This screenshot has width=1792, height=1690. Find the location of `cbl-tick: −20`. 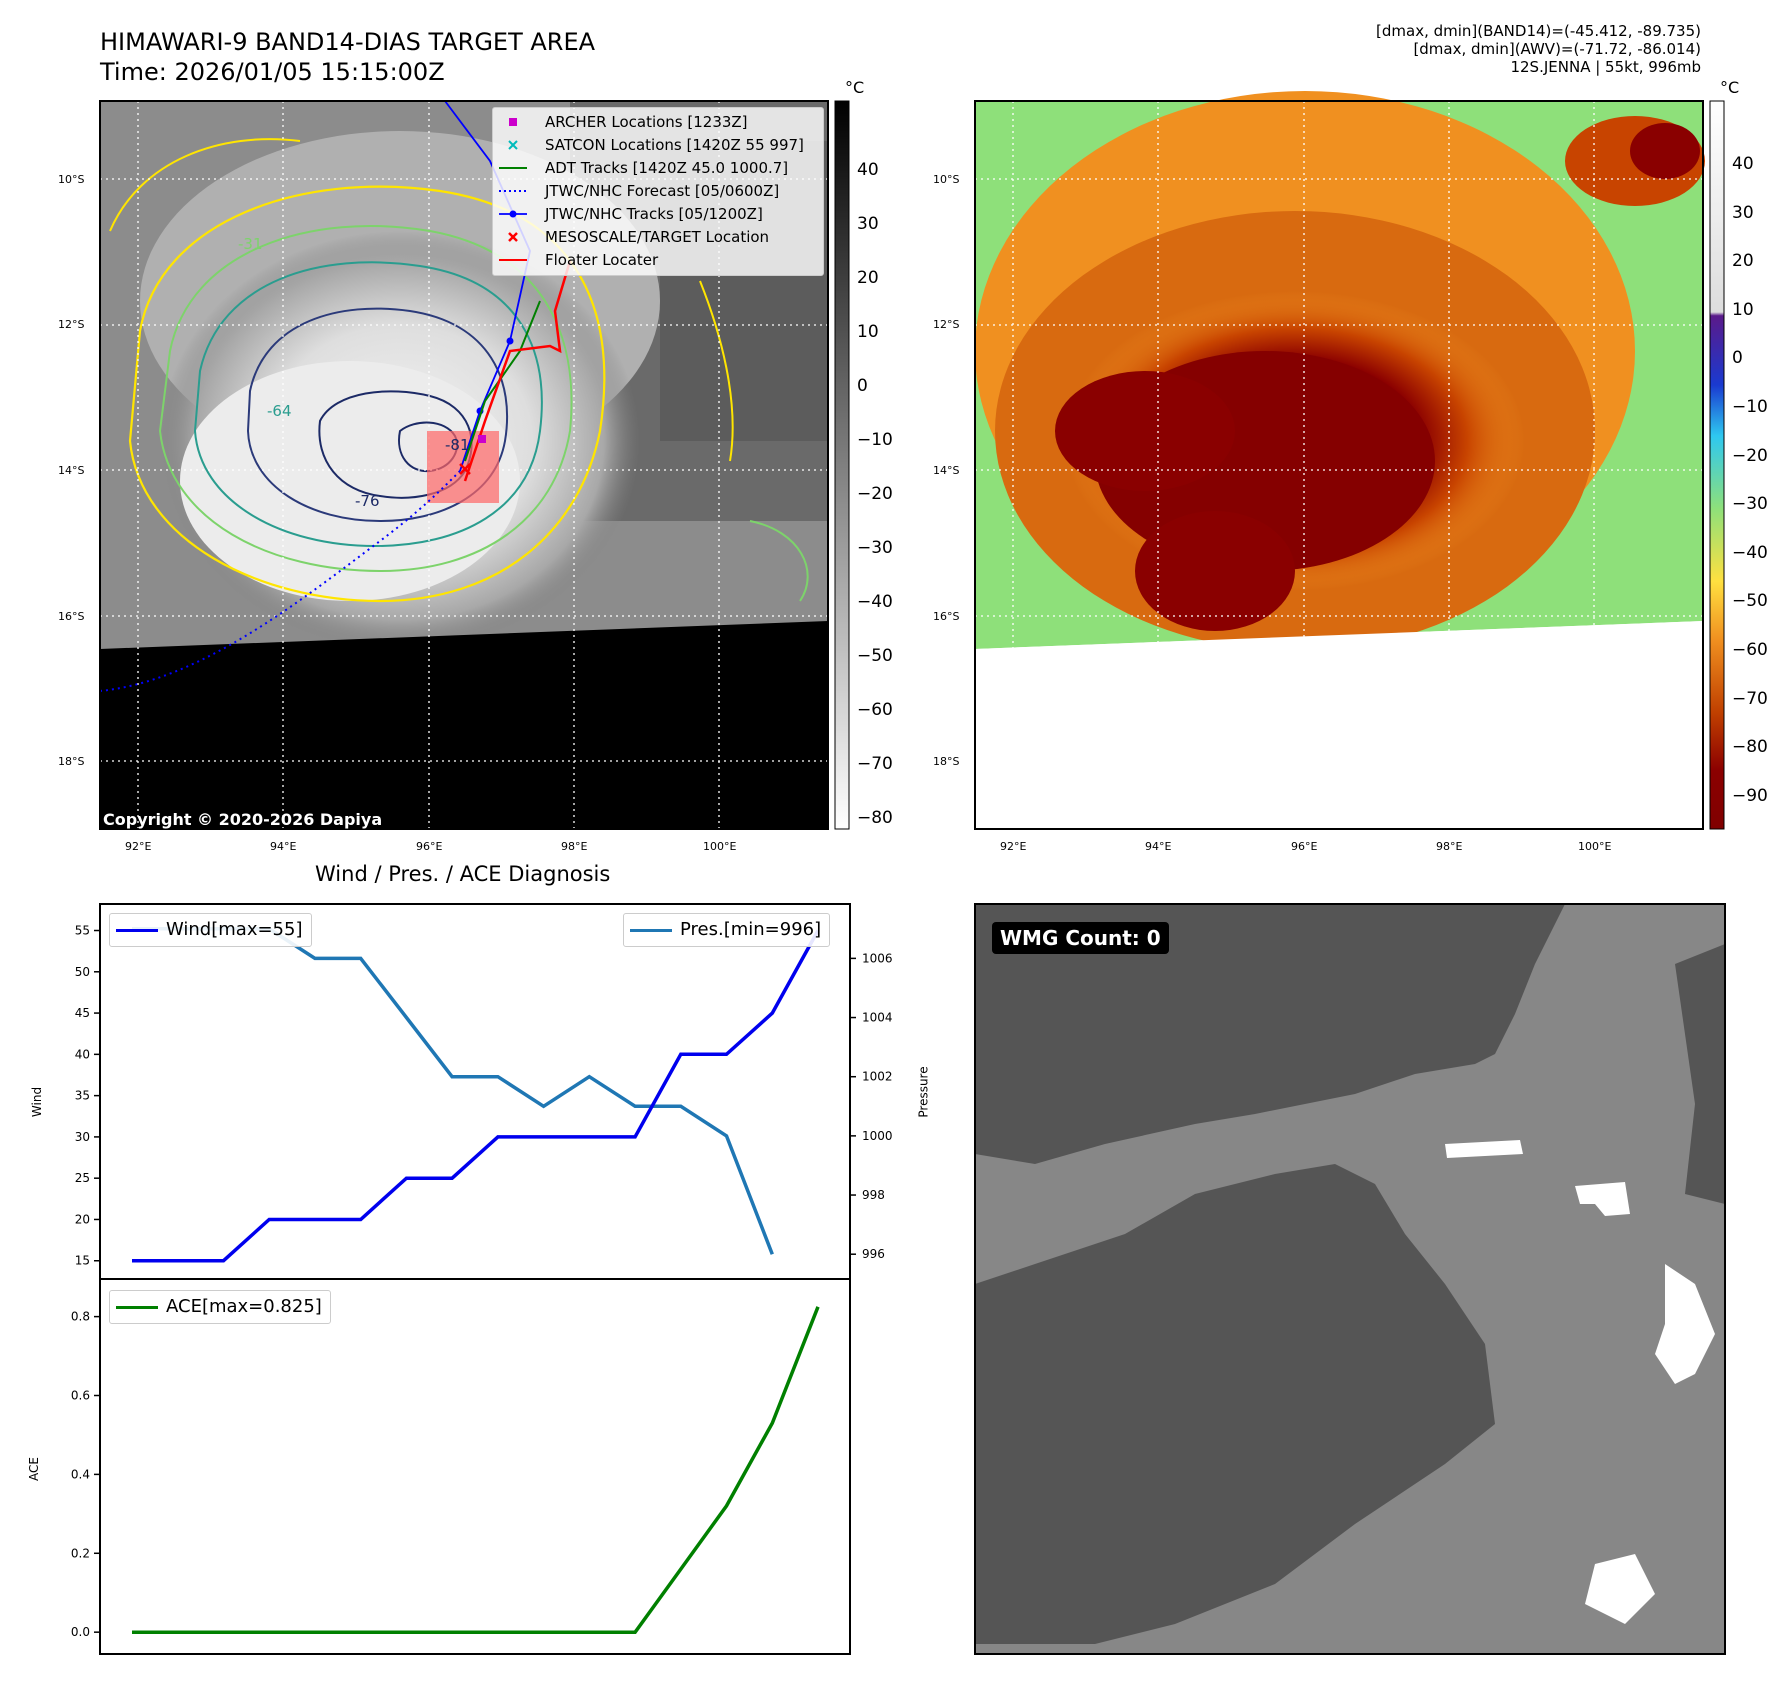

cbl-tick: −20 is located at coordinates (875, 494).